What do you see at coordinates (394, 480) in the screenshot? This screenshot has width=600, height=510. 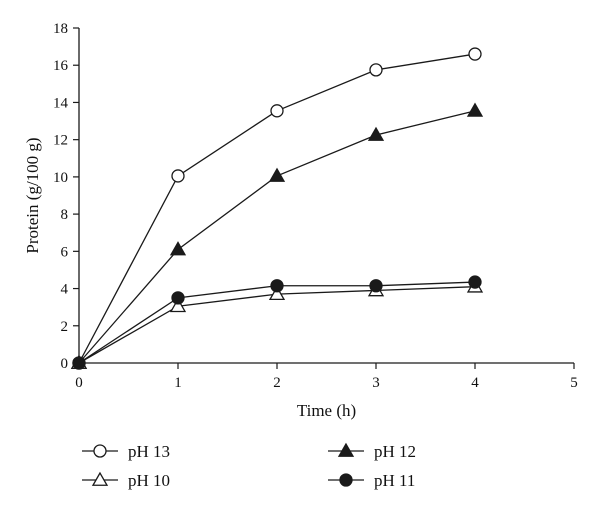 I see `legend-label: pH 11` at bounding box center [394, 480].